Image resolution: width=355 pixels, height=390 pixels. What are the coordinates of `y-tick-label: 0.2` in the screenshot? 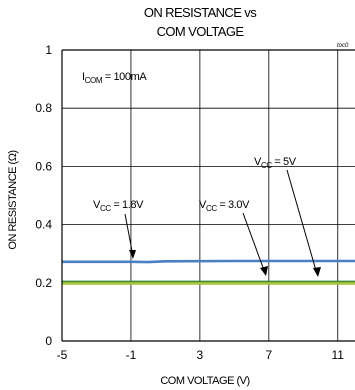 It's located at (43, 283).